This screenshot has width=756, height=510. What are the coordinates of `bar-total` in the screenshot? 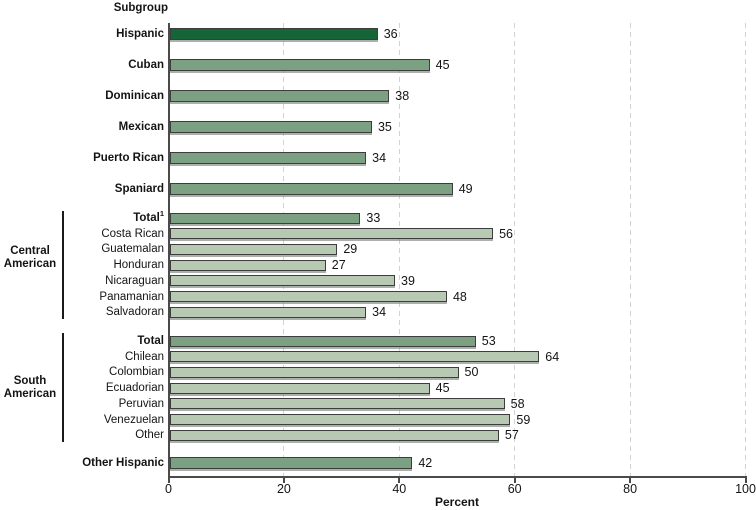 It's located at (265, 218).